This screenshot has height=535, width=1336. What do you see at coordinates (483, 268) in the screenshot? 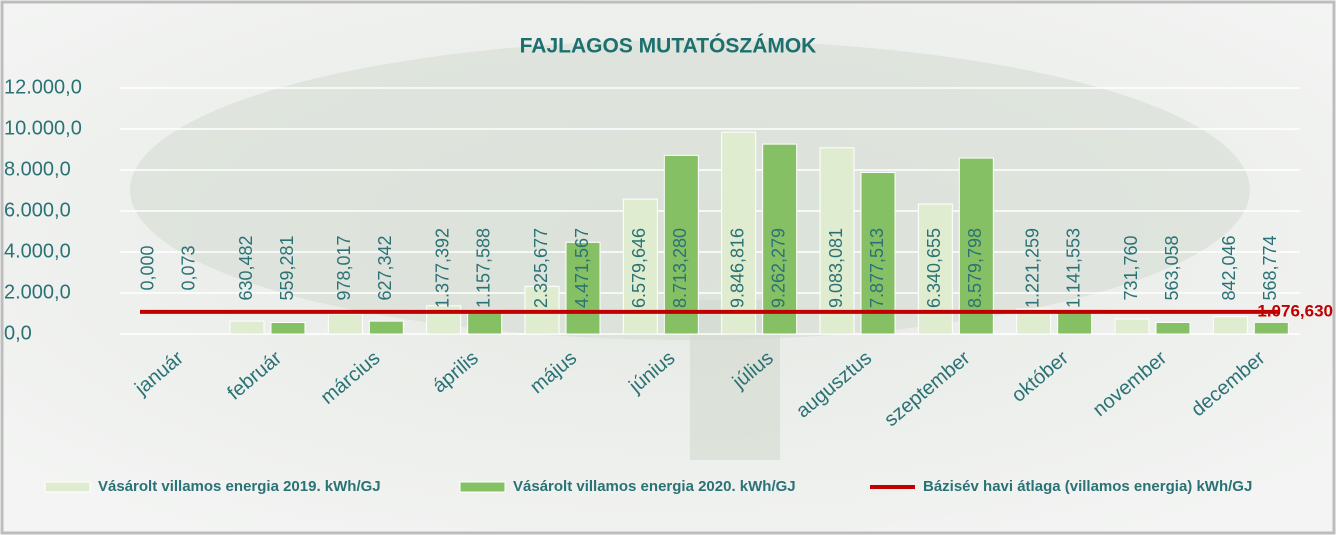
I see `data-label: 1.157,588` at bounding box center [483, 268].